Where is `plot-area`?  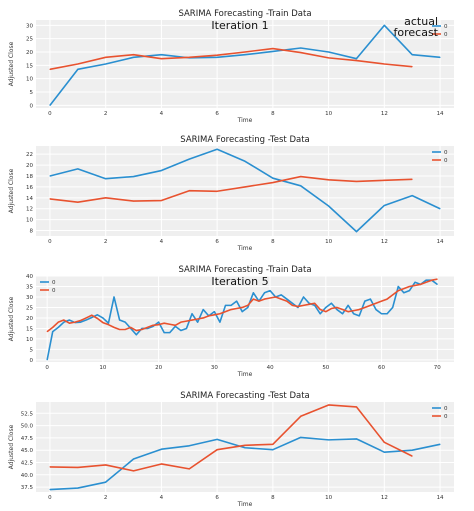
plot-area is located at coordinates (245, 319).